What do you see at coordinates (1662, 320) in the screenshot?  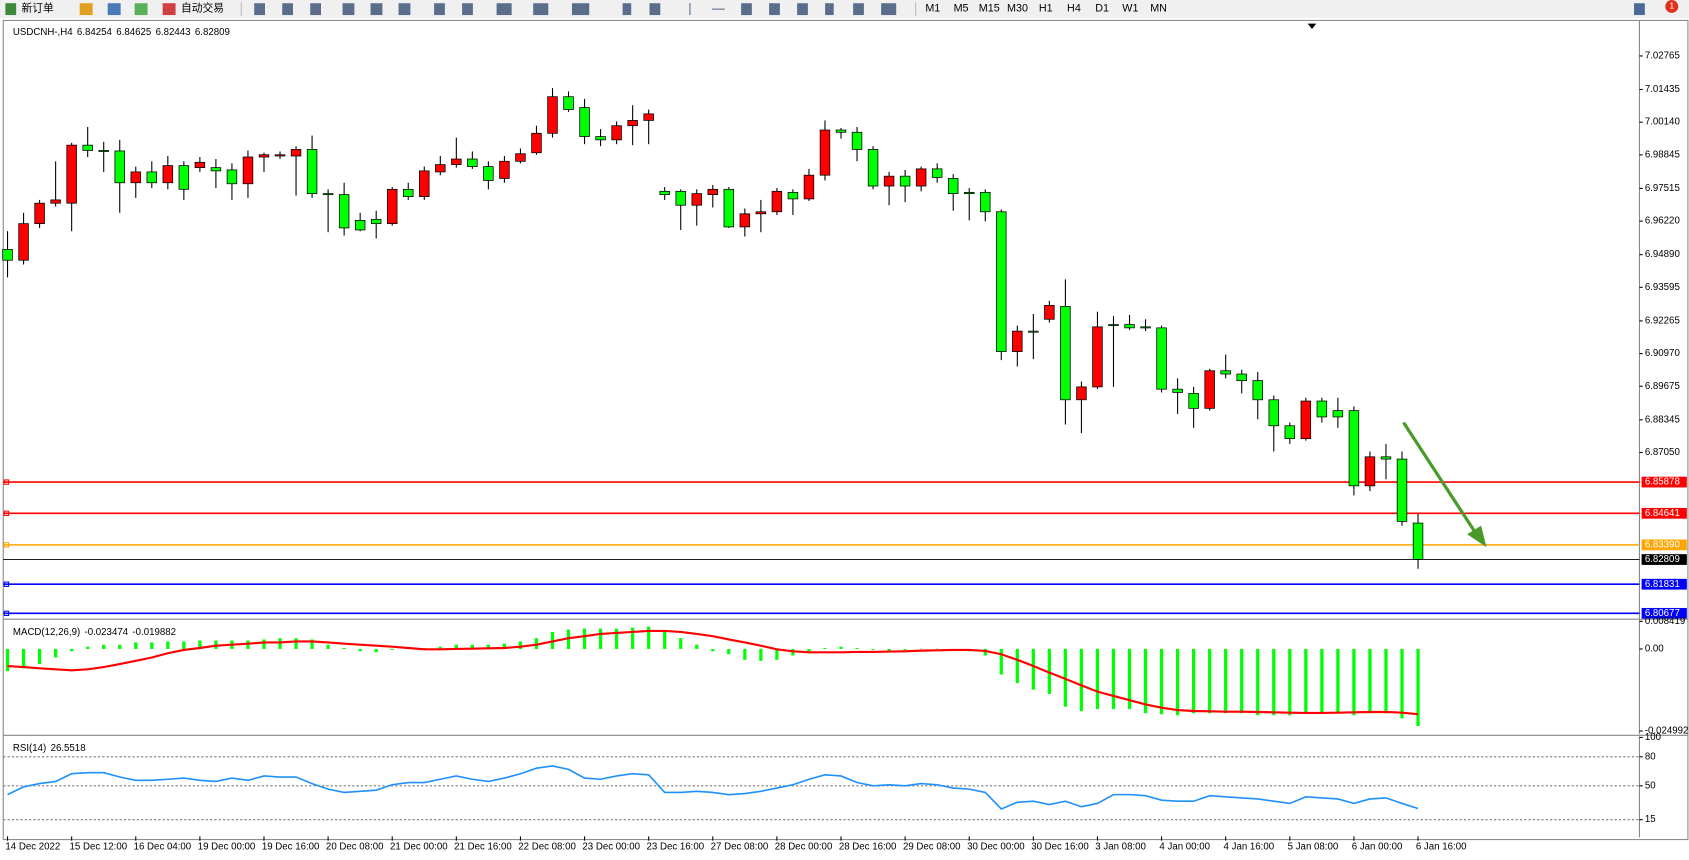 I see `y-tick-label: 6.92265` at bounding box center [1662, 320].